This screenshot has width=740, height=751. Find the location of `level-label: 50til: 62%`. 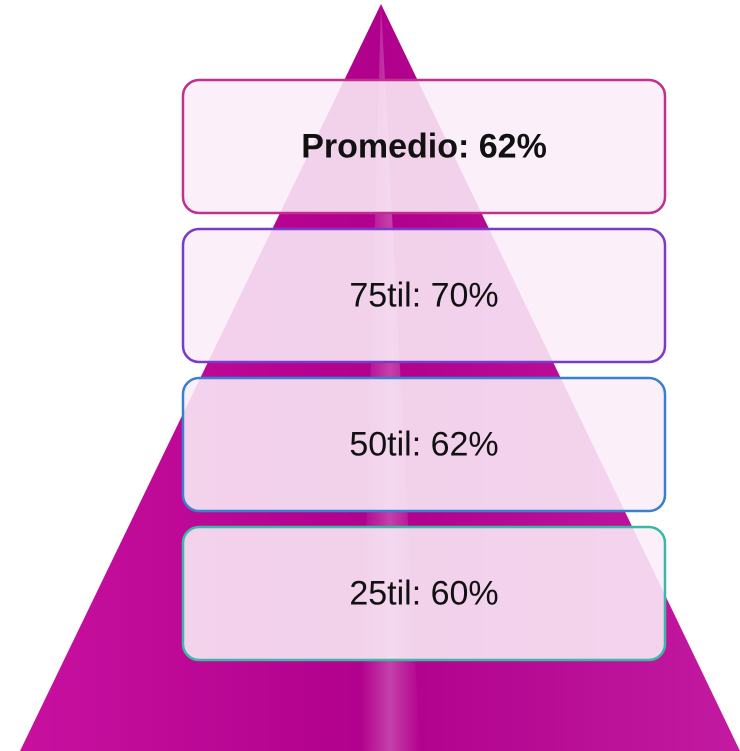

level-label: 50til: 62% is located at coordinates (423, 444).